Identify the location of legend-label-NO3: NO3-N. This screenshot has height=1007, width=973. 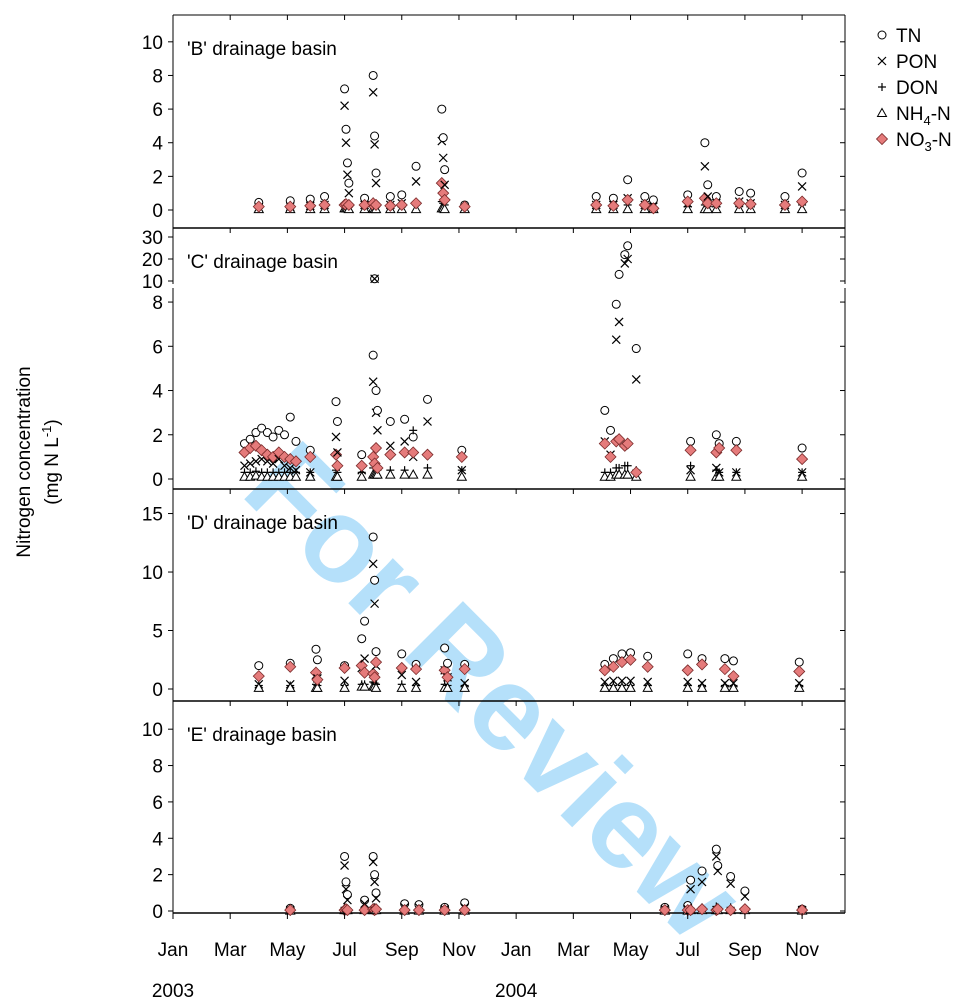
(924, 142).